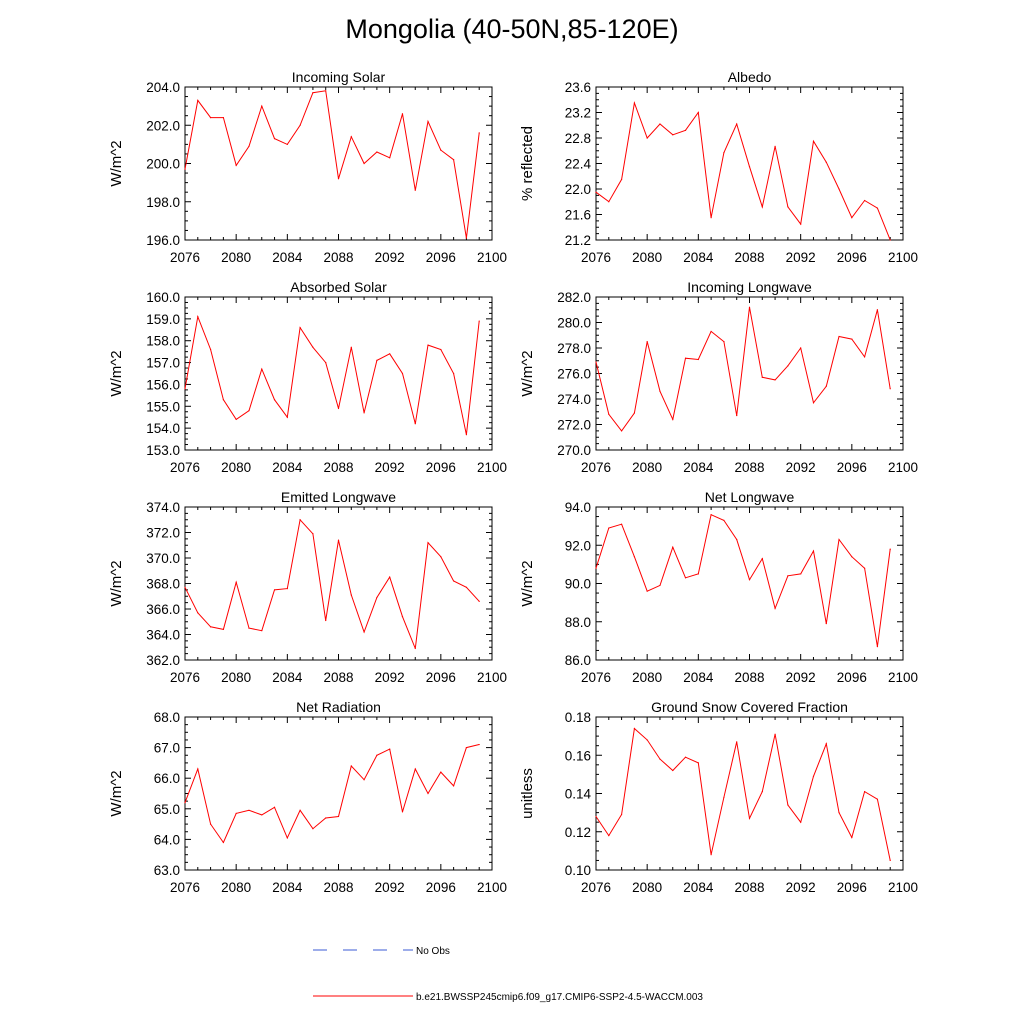 This screenshot has height=1024, width=1024. What do you see at coordinates (578, 138) in the screenshot?
I see `y-tick-label: 22.8` at bounding box center [578, 138].